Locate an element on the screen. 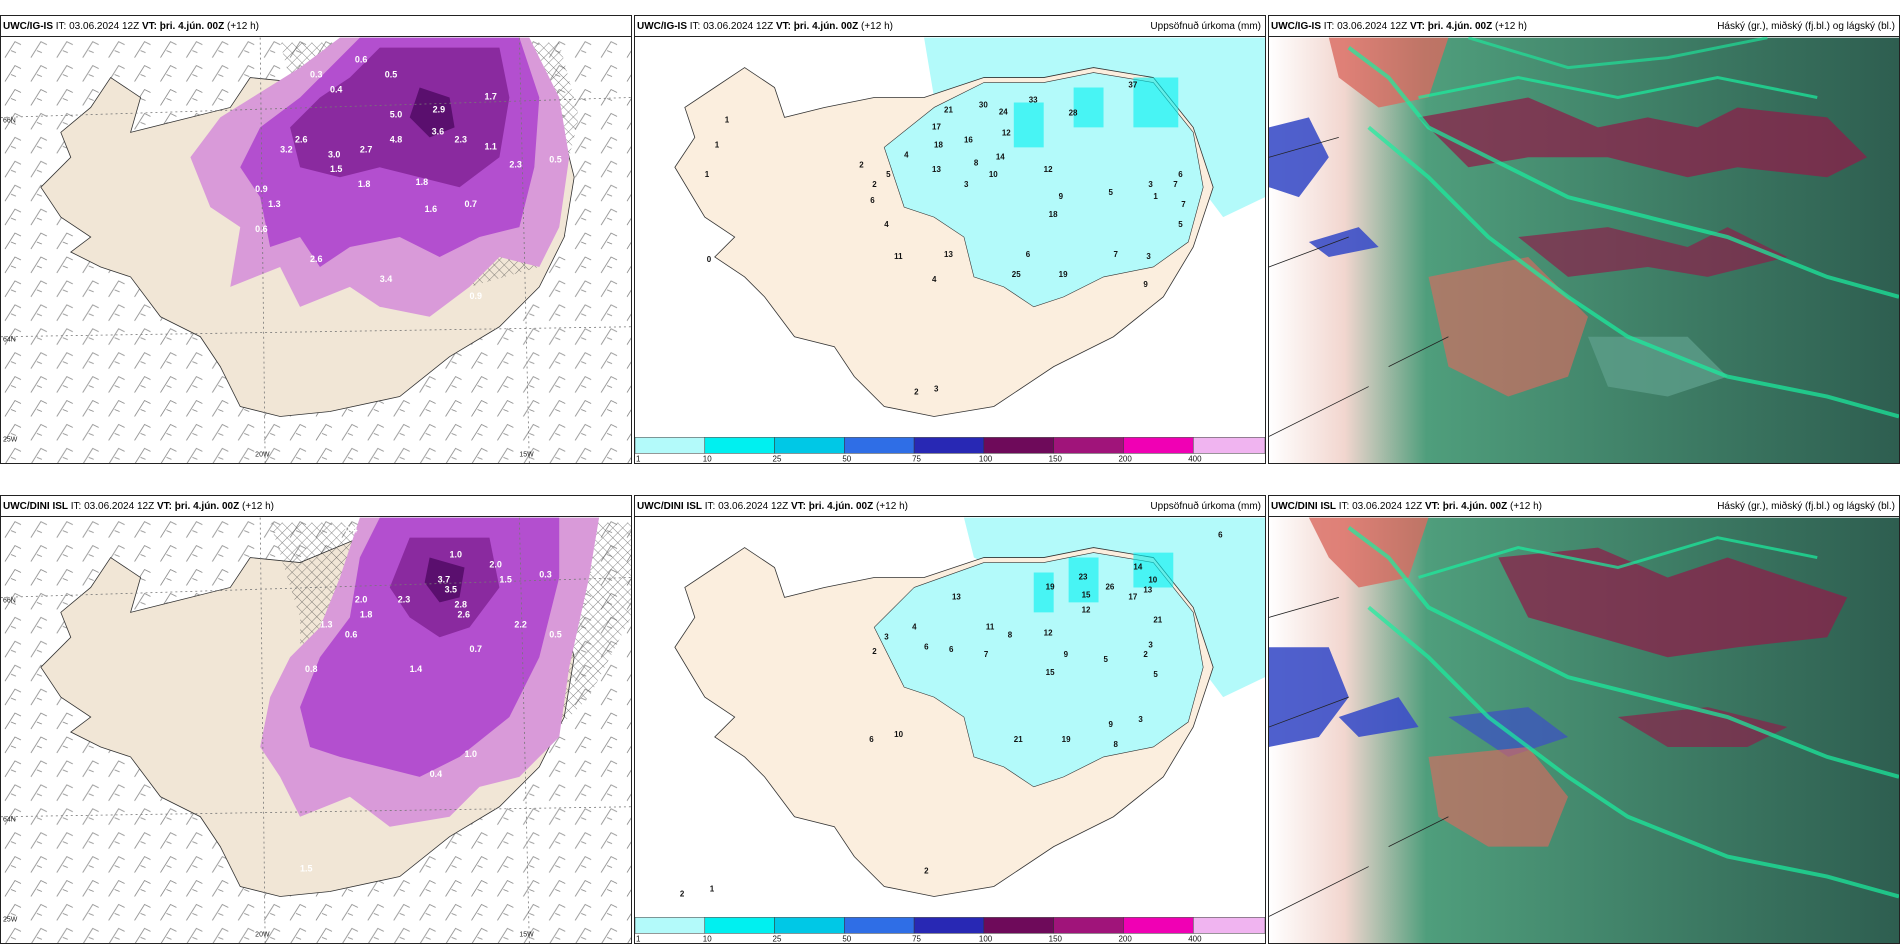 Image resolution: width=1900 pixels, height=950 pixels. precip-value: 23 is located at coordinates (1083, 576).